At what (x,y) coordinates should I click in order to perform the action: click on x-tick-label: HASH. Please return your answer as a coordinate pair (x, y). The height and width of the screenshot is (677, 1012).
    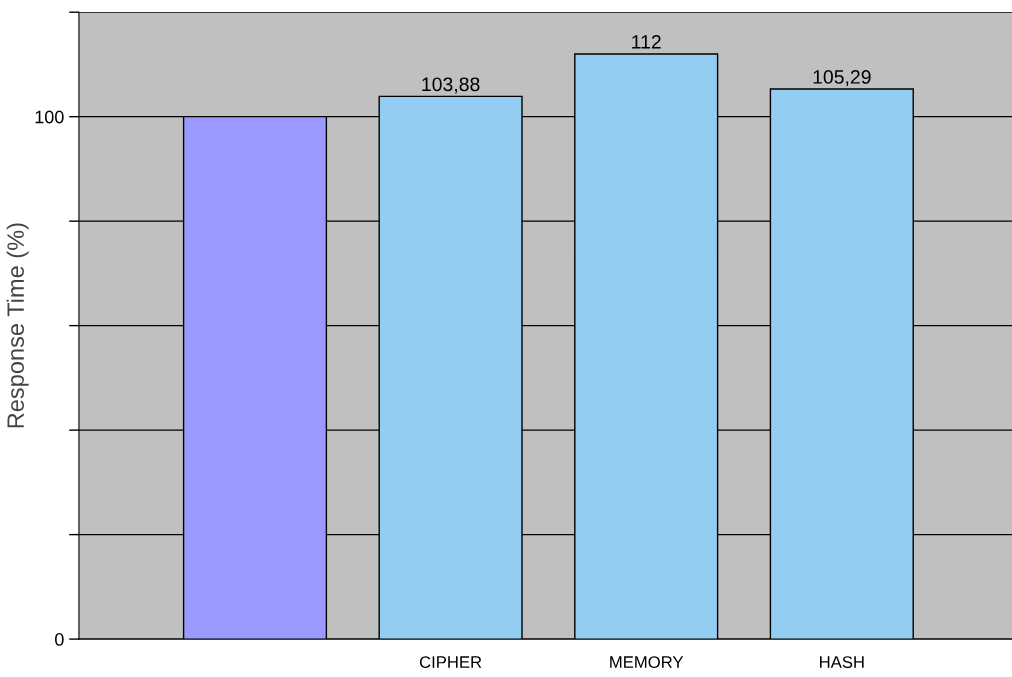
    Looking at the image, I should click on (842, 662).